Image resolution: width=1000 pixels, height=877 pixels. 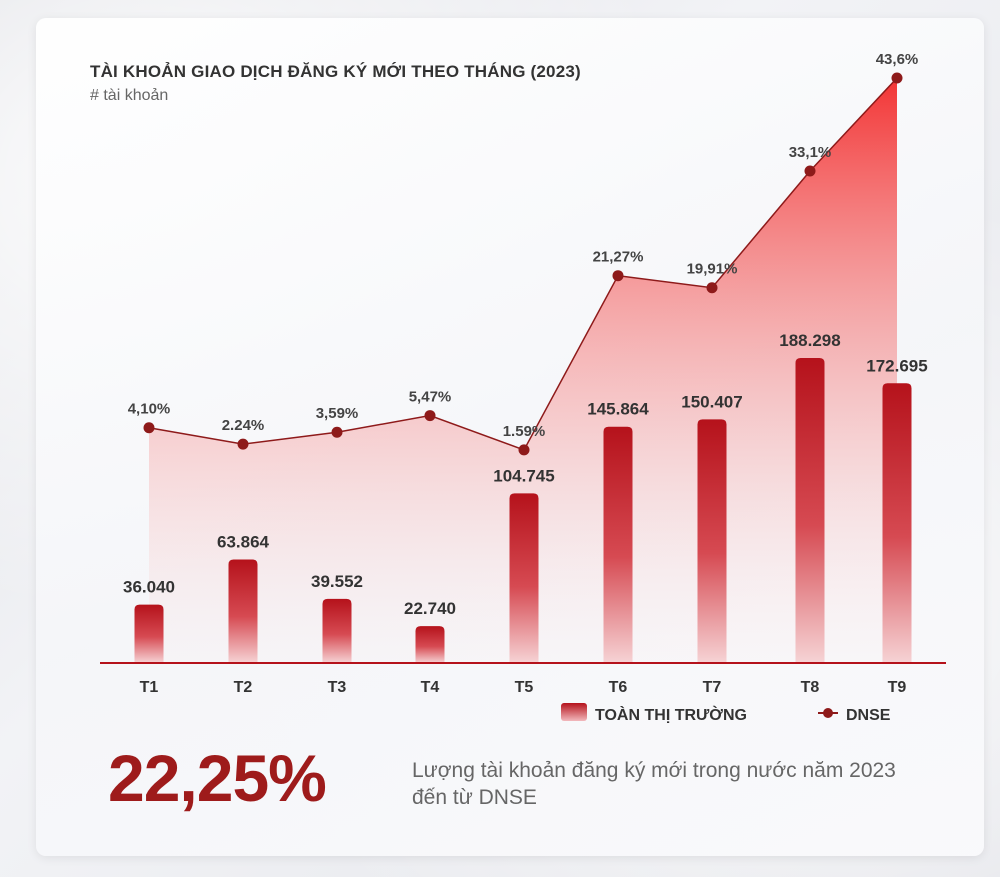 I want to click on bar-value-label-T7: 150.407, so click(x=711, y=401).